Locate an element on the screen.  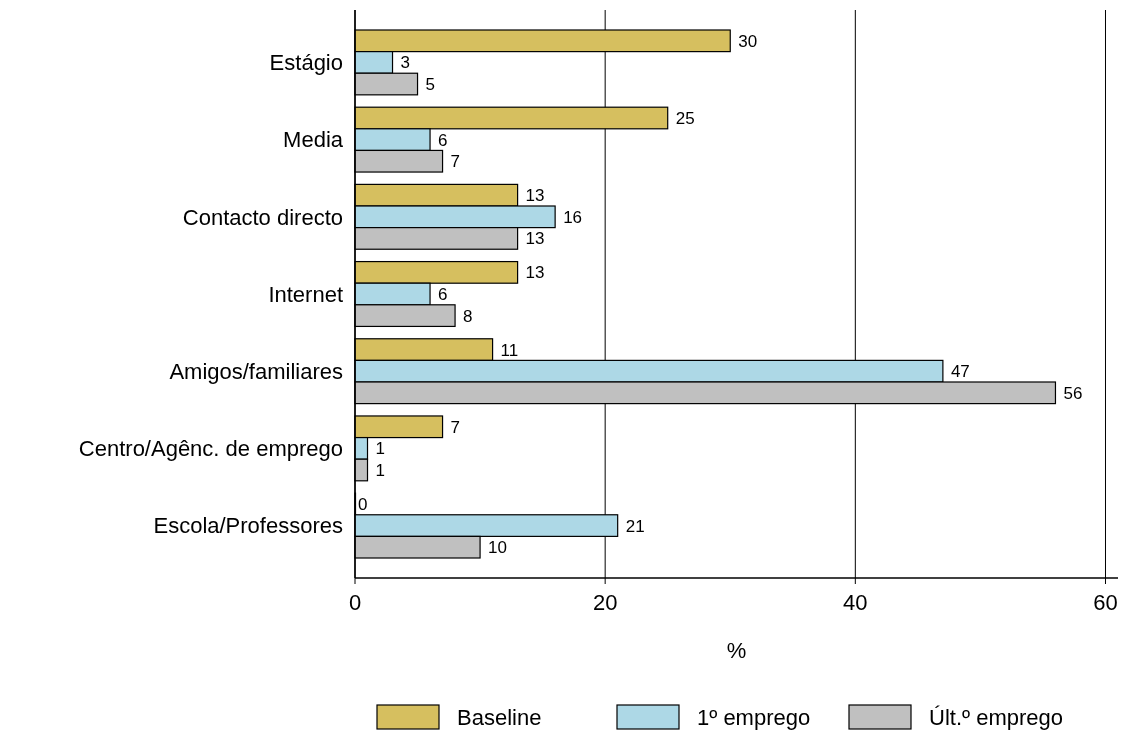
data-label: 30 is located at coordinates (748, 41).